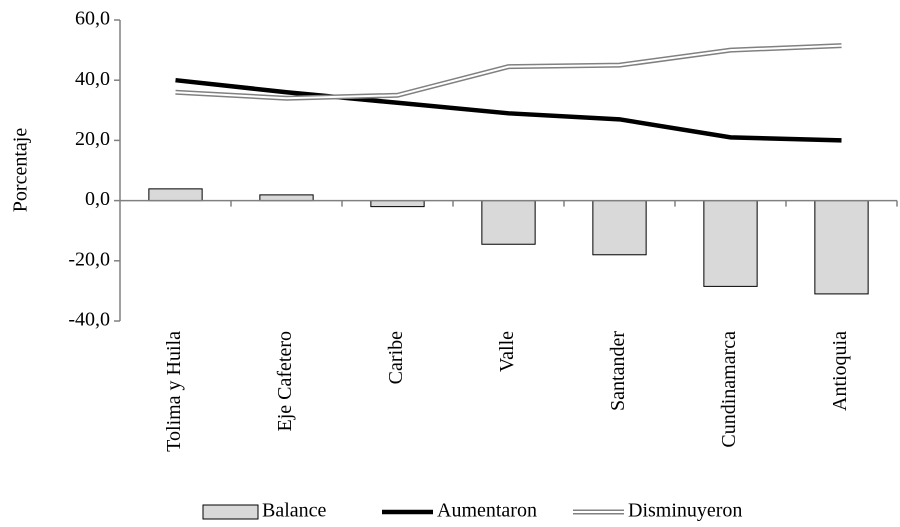  I want to click on x-tick-label: Valle, so click(507, 351).